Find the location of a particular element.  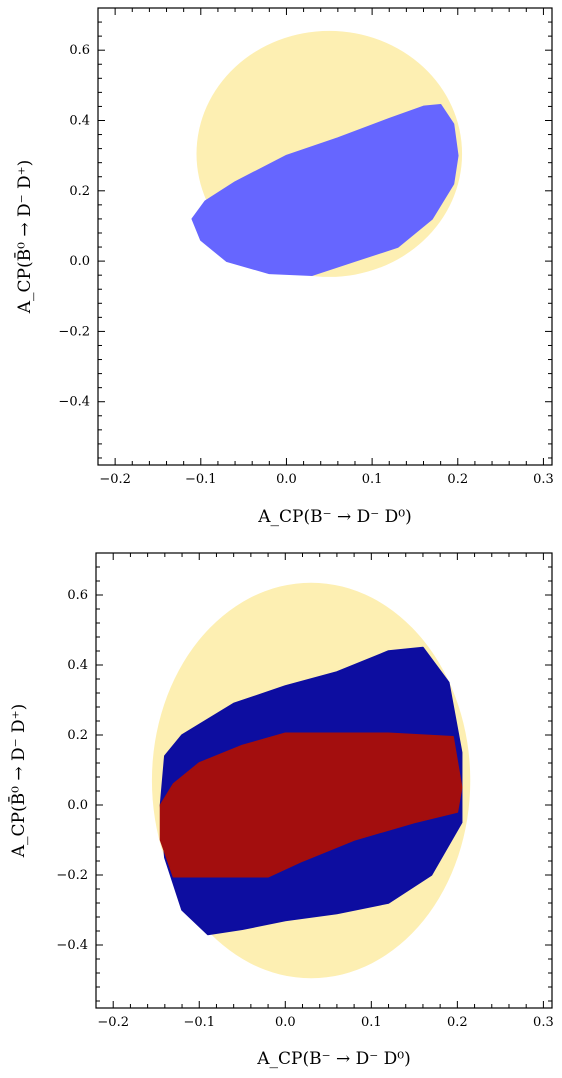

plot-area is located at coordinates (327, 153).